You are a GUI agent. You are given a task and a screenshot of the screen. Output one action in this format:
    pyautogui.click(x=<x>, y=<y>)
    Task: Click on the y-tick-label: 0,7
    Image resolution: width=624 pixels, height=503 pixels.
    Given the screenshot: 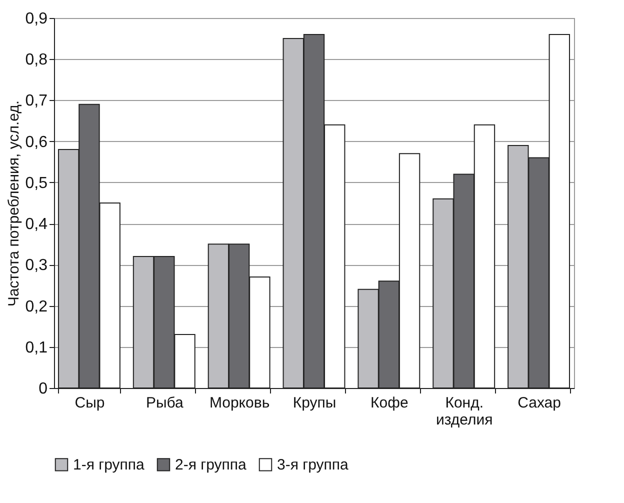 What is the action you would take?
    pyautogui.click(x=36, y=101)
    